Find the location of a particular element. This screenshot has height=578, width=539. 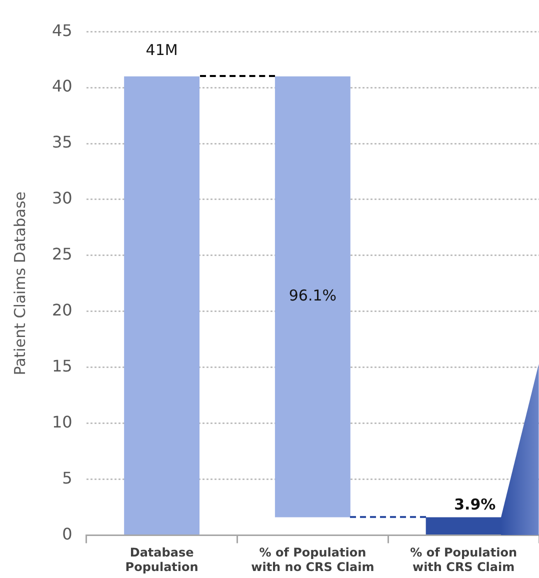

annotation: 96.1% is located at coordinates (312, 295).